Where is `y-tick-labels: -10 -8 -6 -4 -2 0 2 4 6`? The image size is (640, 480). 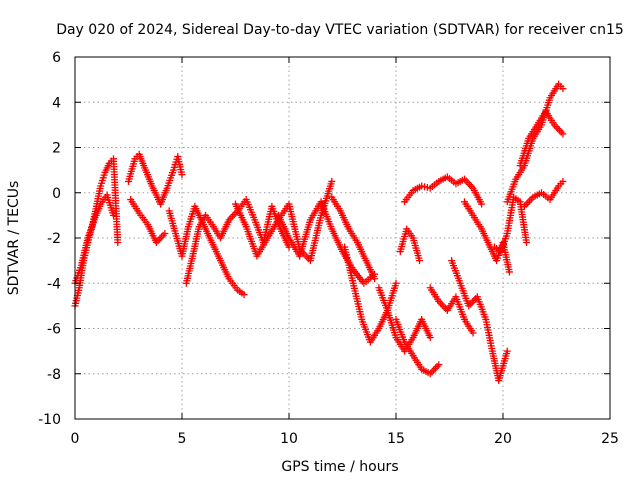
y-tick-labels: -10 -8 -6 -4 -2 0 2 4 6 is located at coordinates (49, 239).